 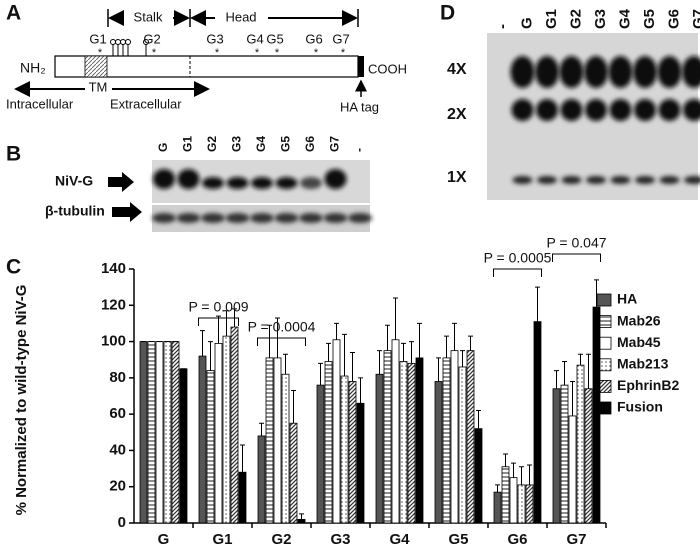 I want to click on n-terminus: NH₂, so click(x=33, y=68).